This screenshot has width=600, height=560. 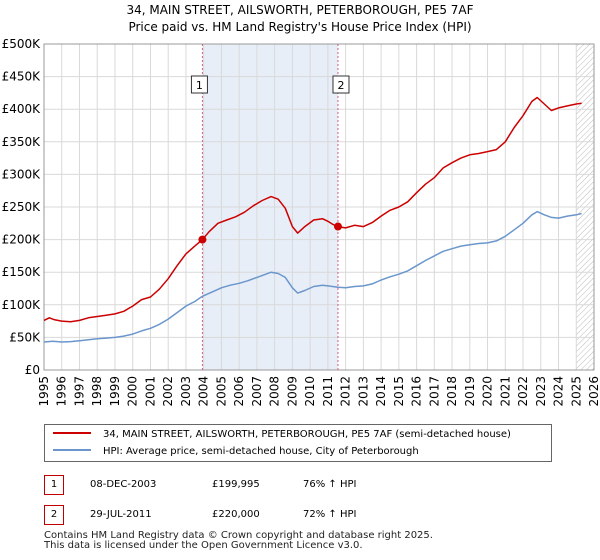 I want to click on y-tick-label: £200K, so click(x=22, y=240).